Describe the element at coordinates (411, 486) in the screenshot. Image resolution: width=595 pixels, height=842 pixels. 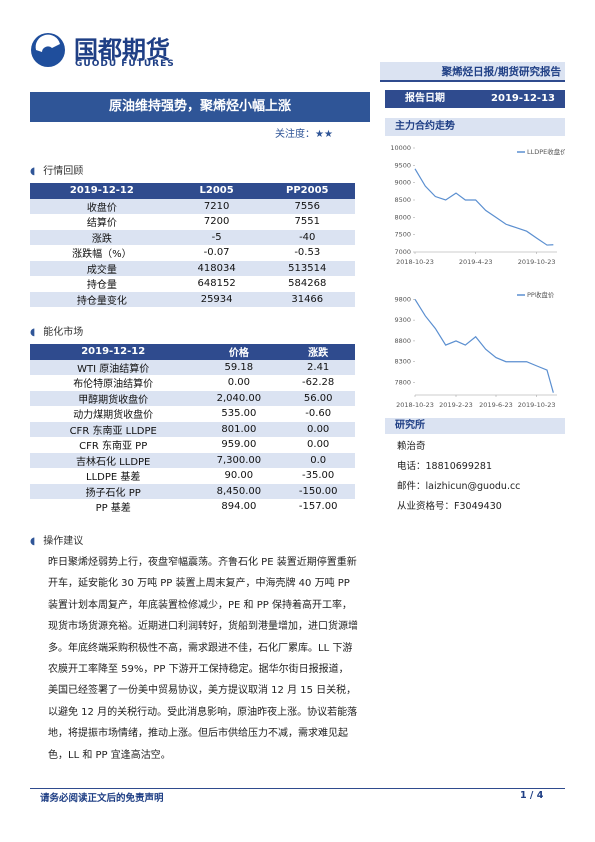
I see `label: 邮件：` at that location.